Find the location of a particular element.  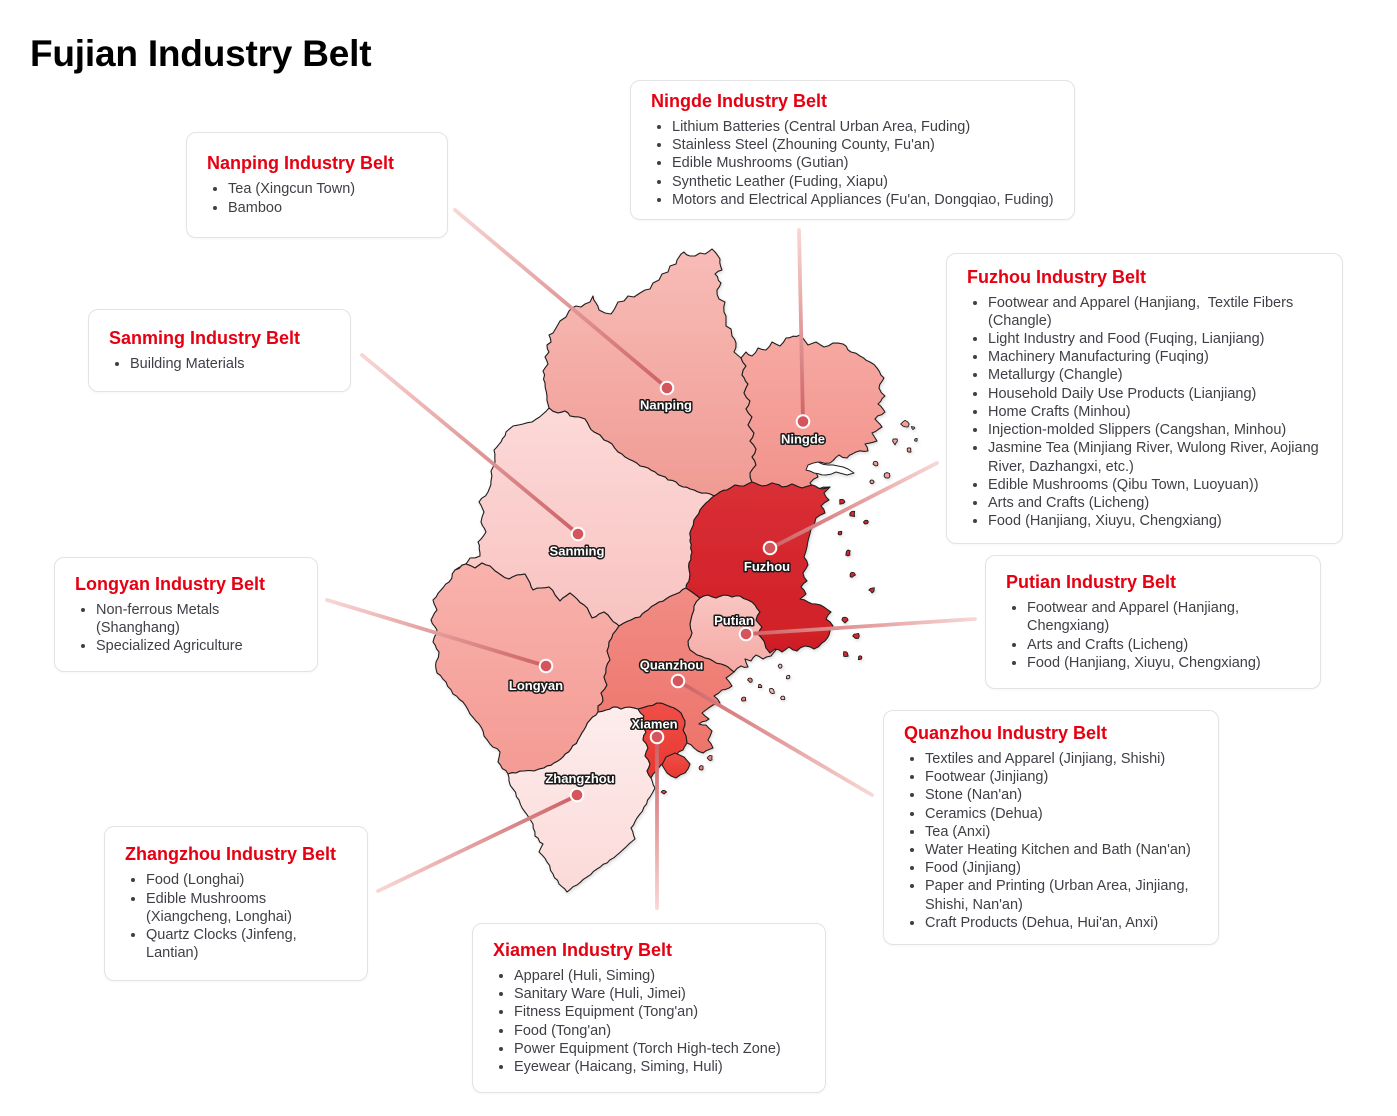

svg-text: Xiamen is located at coordinates (654, 724).